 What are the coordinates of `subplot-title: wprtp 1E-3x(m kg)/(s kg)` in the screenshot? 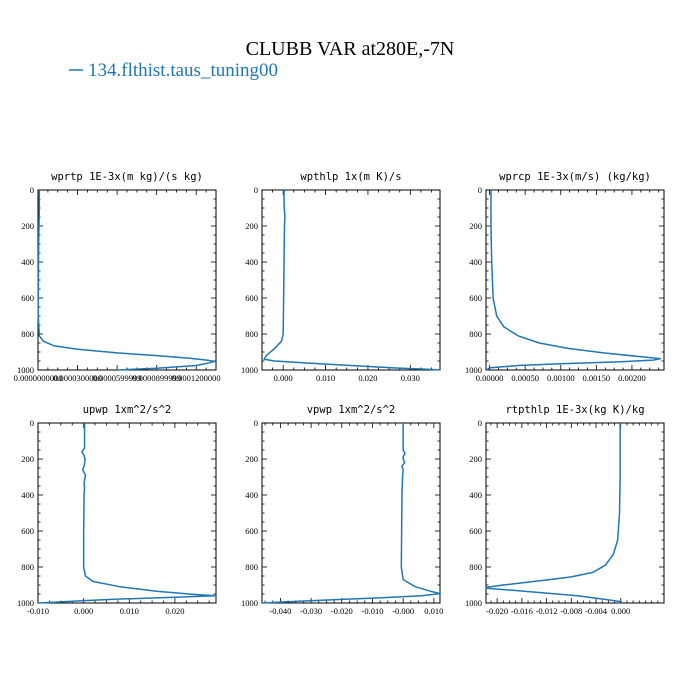 It's located at (127, 177).